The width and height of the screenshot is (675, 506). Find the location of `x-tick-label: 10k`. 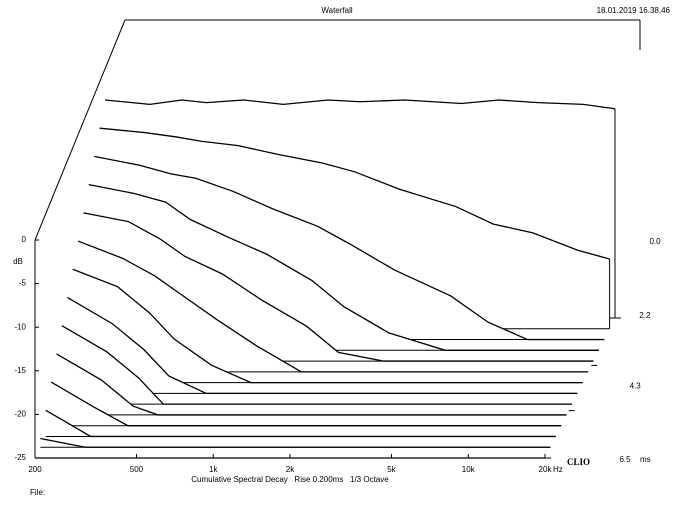

x-tick-label: 10k is located at coordinates (469, 469).